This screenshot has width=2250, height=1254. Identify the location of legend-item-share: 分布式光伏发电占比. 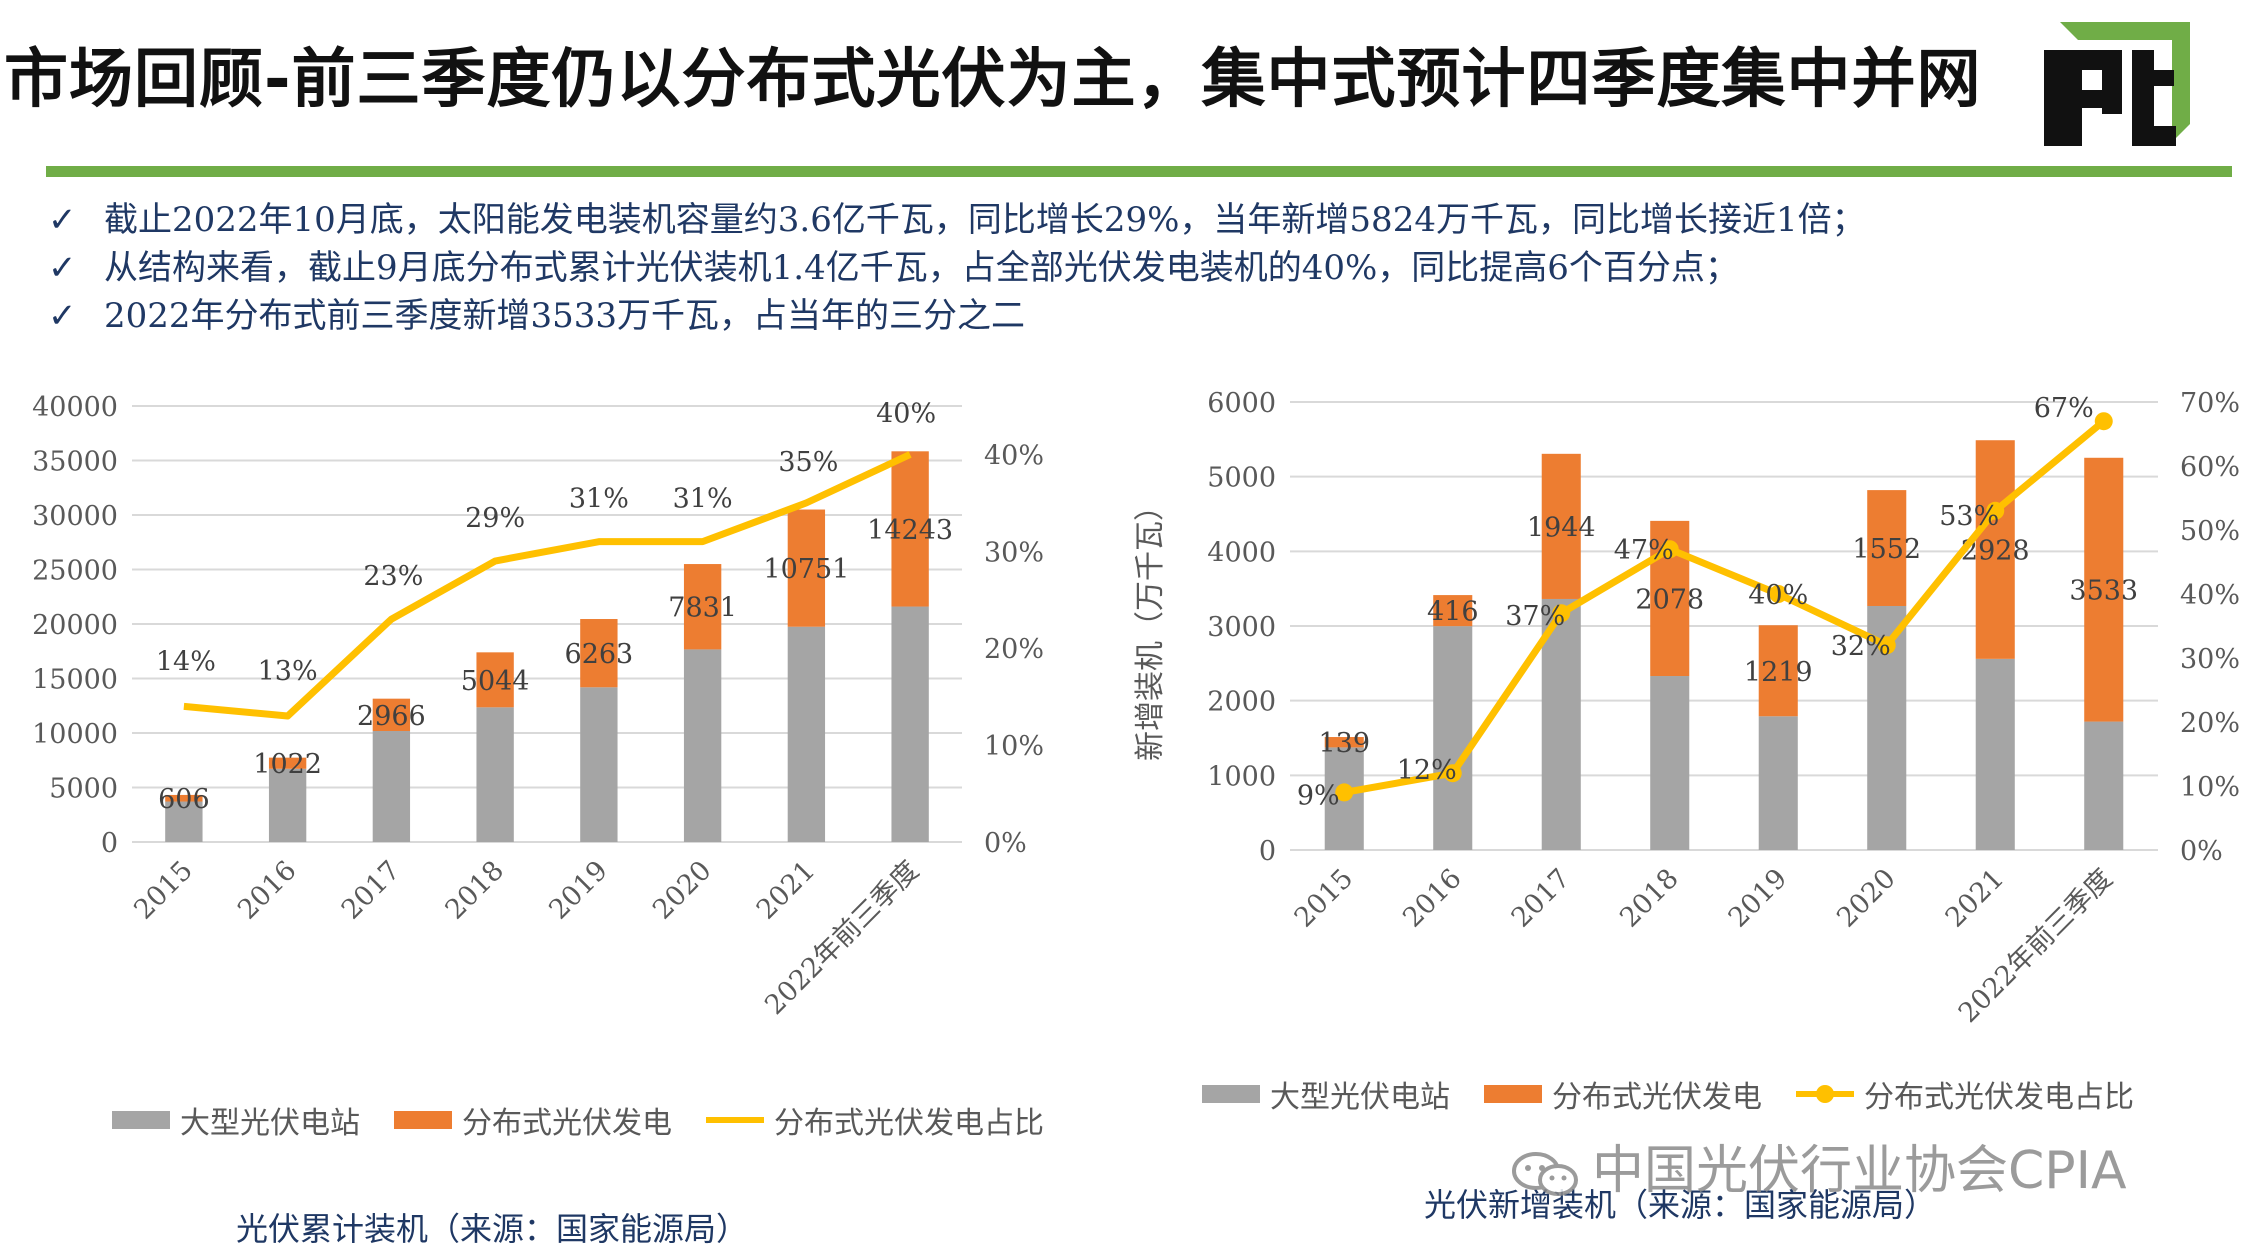
(875, 1120).